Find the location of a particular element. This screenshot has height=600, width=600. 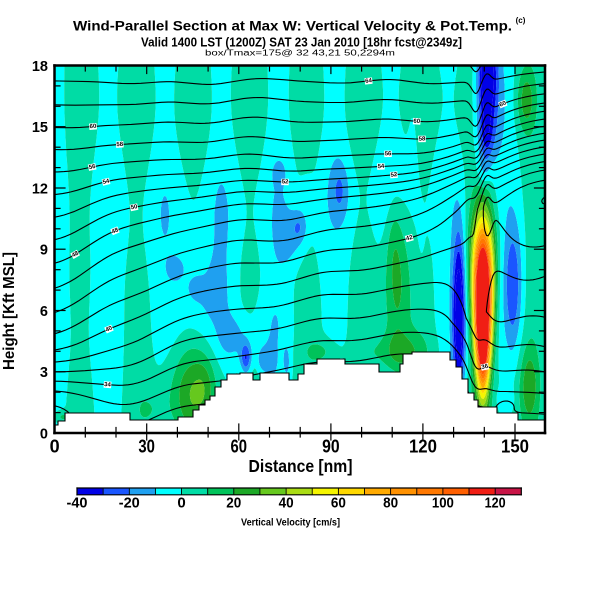

svg-text: 6 is located at coordinates (44, 312).